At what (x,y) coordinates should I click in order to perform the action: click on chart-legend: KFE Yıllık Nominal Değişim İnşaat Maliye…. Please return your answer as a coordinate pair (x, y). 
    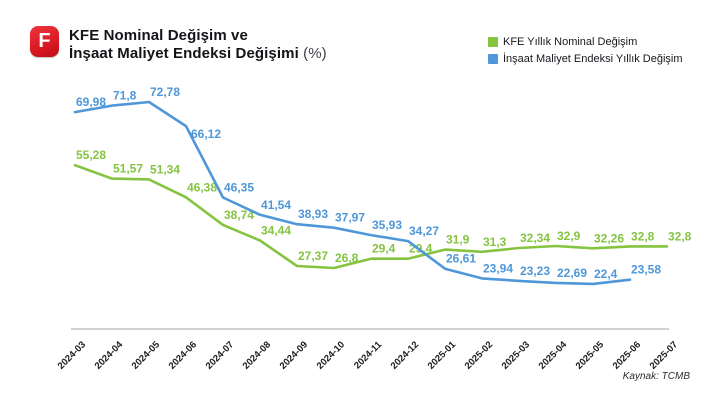
    Looking at the image, I should click on (585, 50).